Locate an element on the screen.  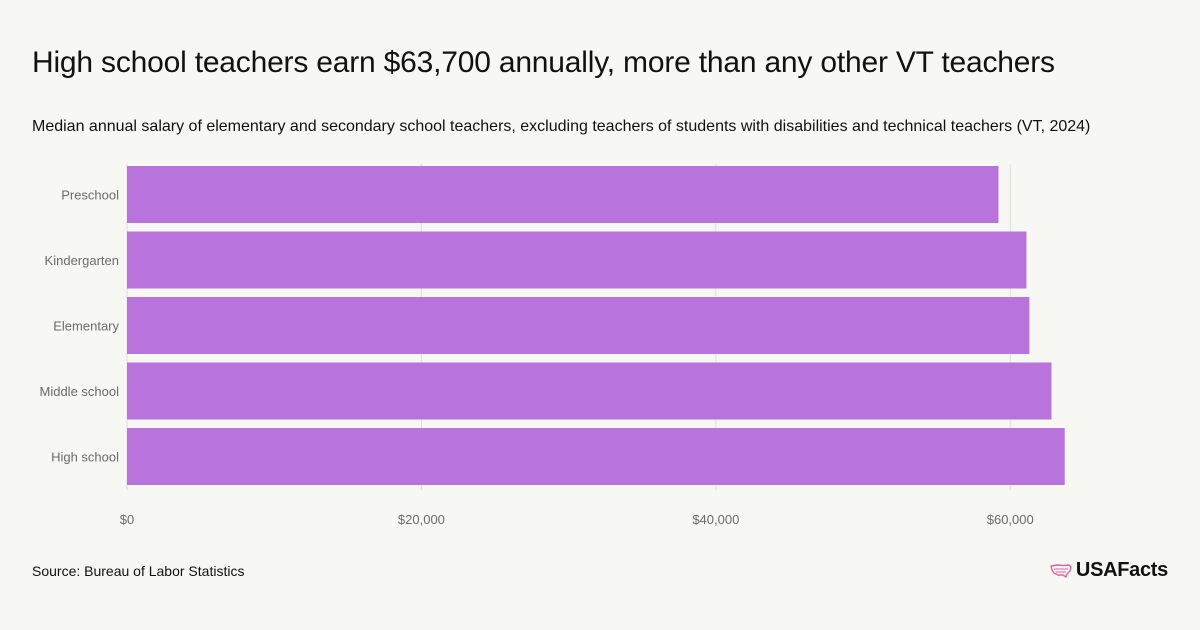
x-tick-label: $60,000 is located at coordinates (1010, 519).